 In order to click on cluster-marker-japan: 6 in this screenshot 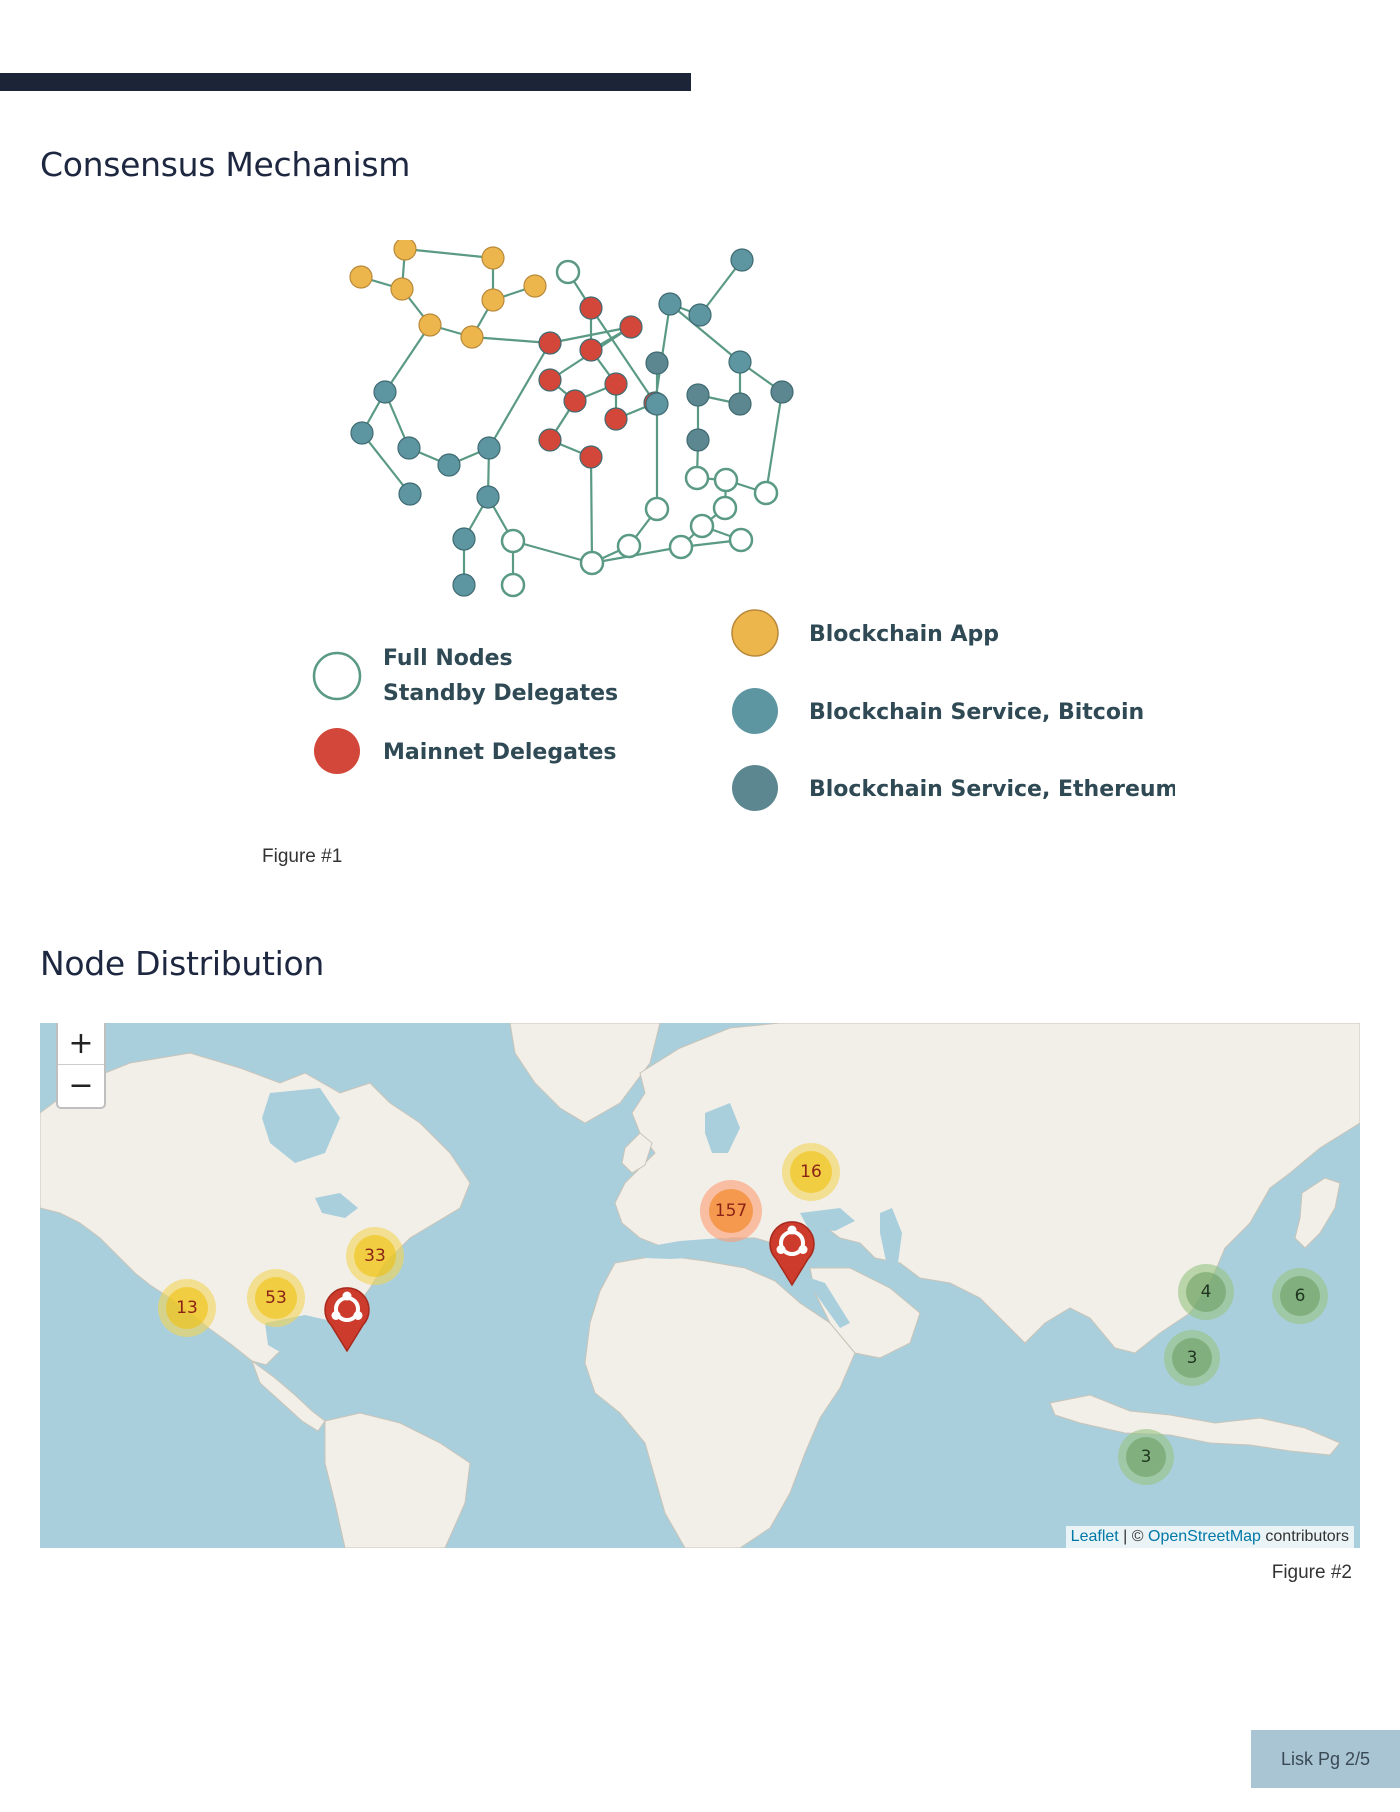, I will do `click(1300, 1296)`.